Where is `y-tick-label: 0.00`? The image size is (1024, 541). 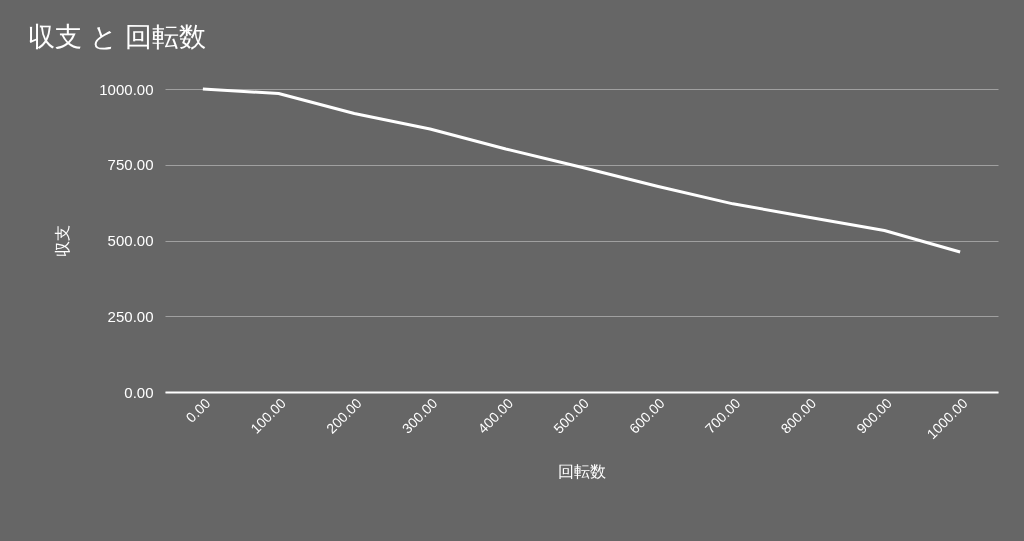 y-tick-label: 0.00 is located at coordinates (139, 392).